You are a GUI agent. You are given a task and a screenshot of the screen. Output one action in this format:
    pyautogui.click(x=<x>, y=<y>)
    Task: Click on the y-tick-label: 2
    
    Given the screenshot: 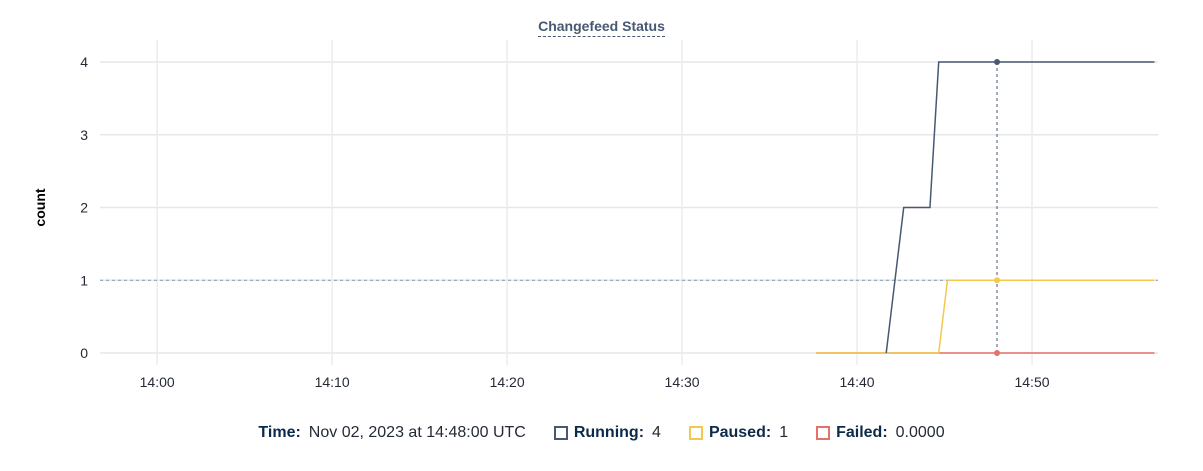 What is the action you would take?
    pyautogui.click(x=84, y=208)
    